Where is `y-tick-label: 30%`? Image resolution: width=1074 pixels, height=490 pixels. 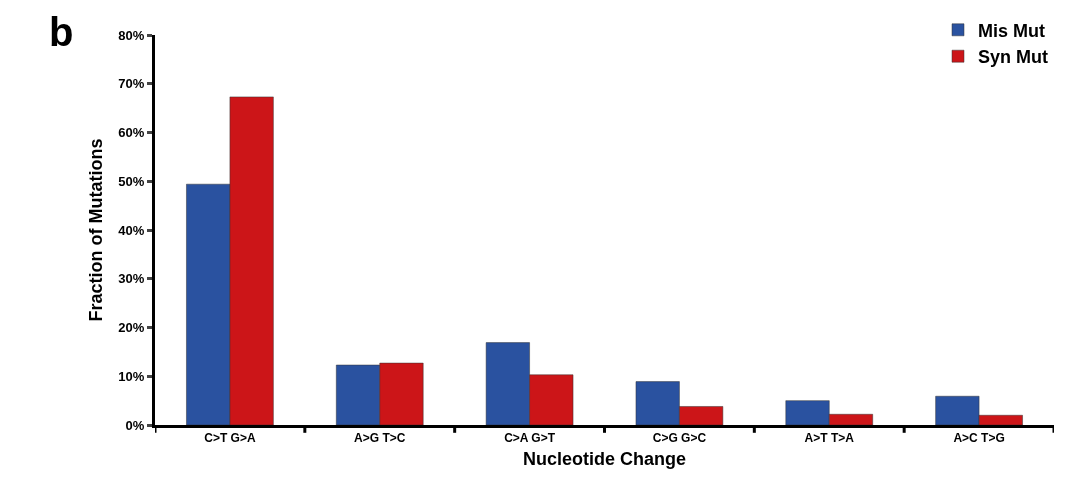
y-tick-label: 30% is located at coordinates (131, 279).